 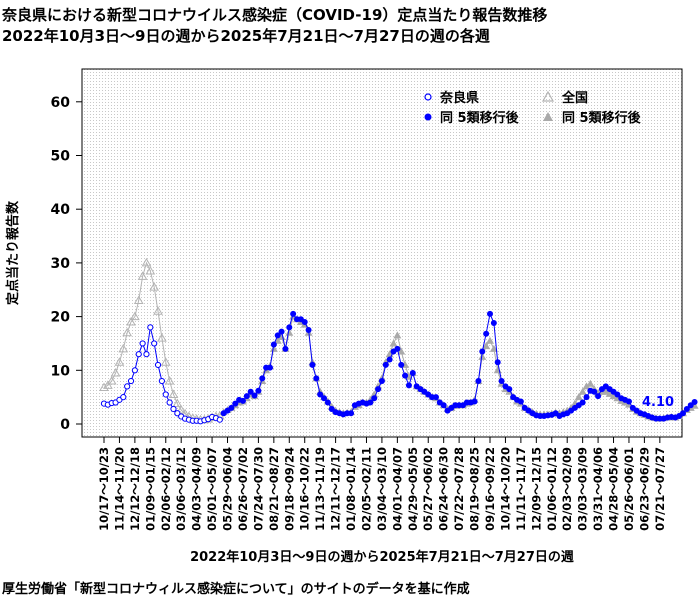 I want to click on x-tick-label: 06/23～06/29, so click(x=644, y=489).